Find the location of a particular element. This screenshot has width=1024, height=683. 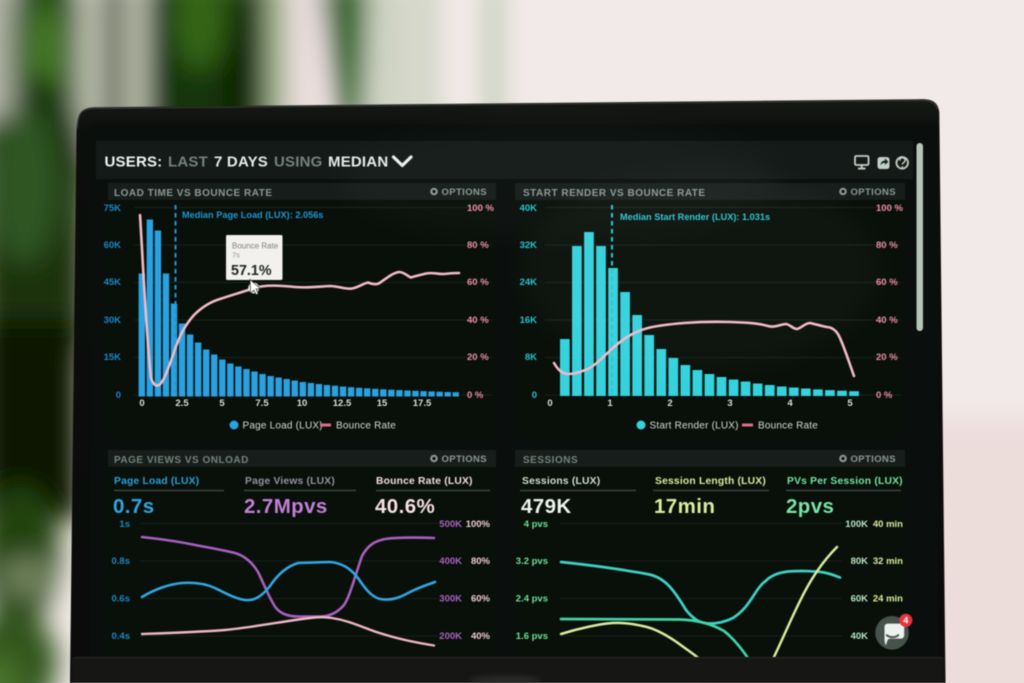

svg-text: 4 pvs is located at coordinates (536, 524).